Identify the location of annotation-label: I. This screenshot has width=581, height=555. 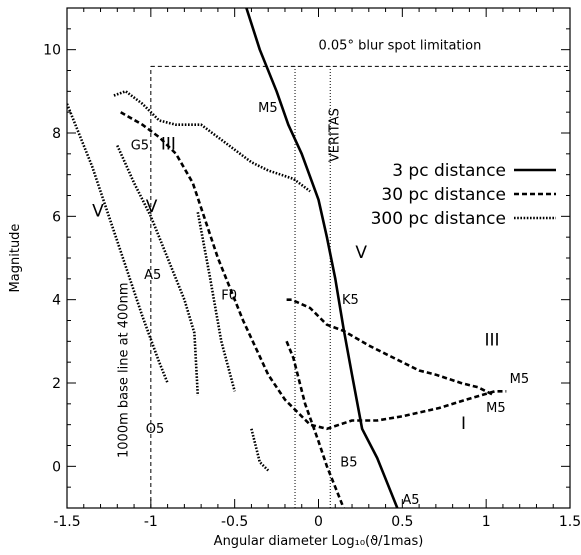
(463, 424).